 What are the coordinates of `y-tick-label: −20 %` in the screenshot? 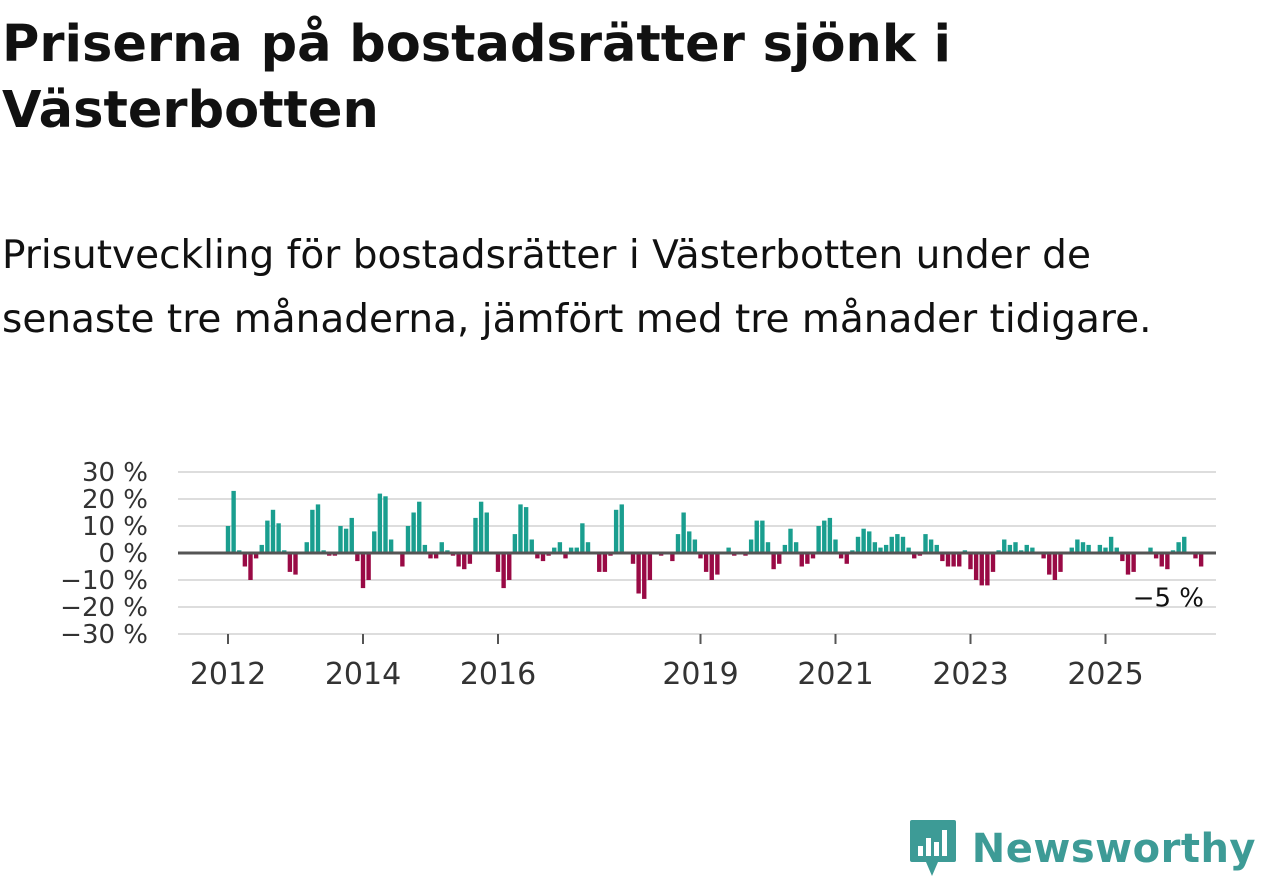 It's located at (104, 608).